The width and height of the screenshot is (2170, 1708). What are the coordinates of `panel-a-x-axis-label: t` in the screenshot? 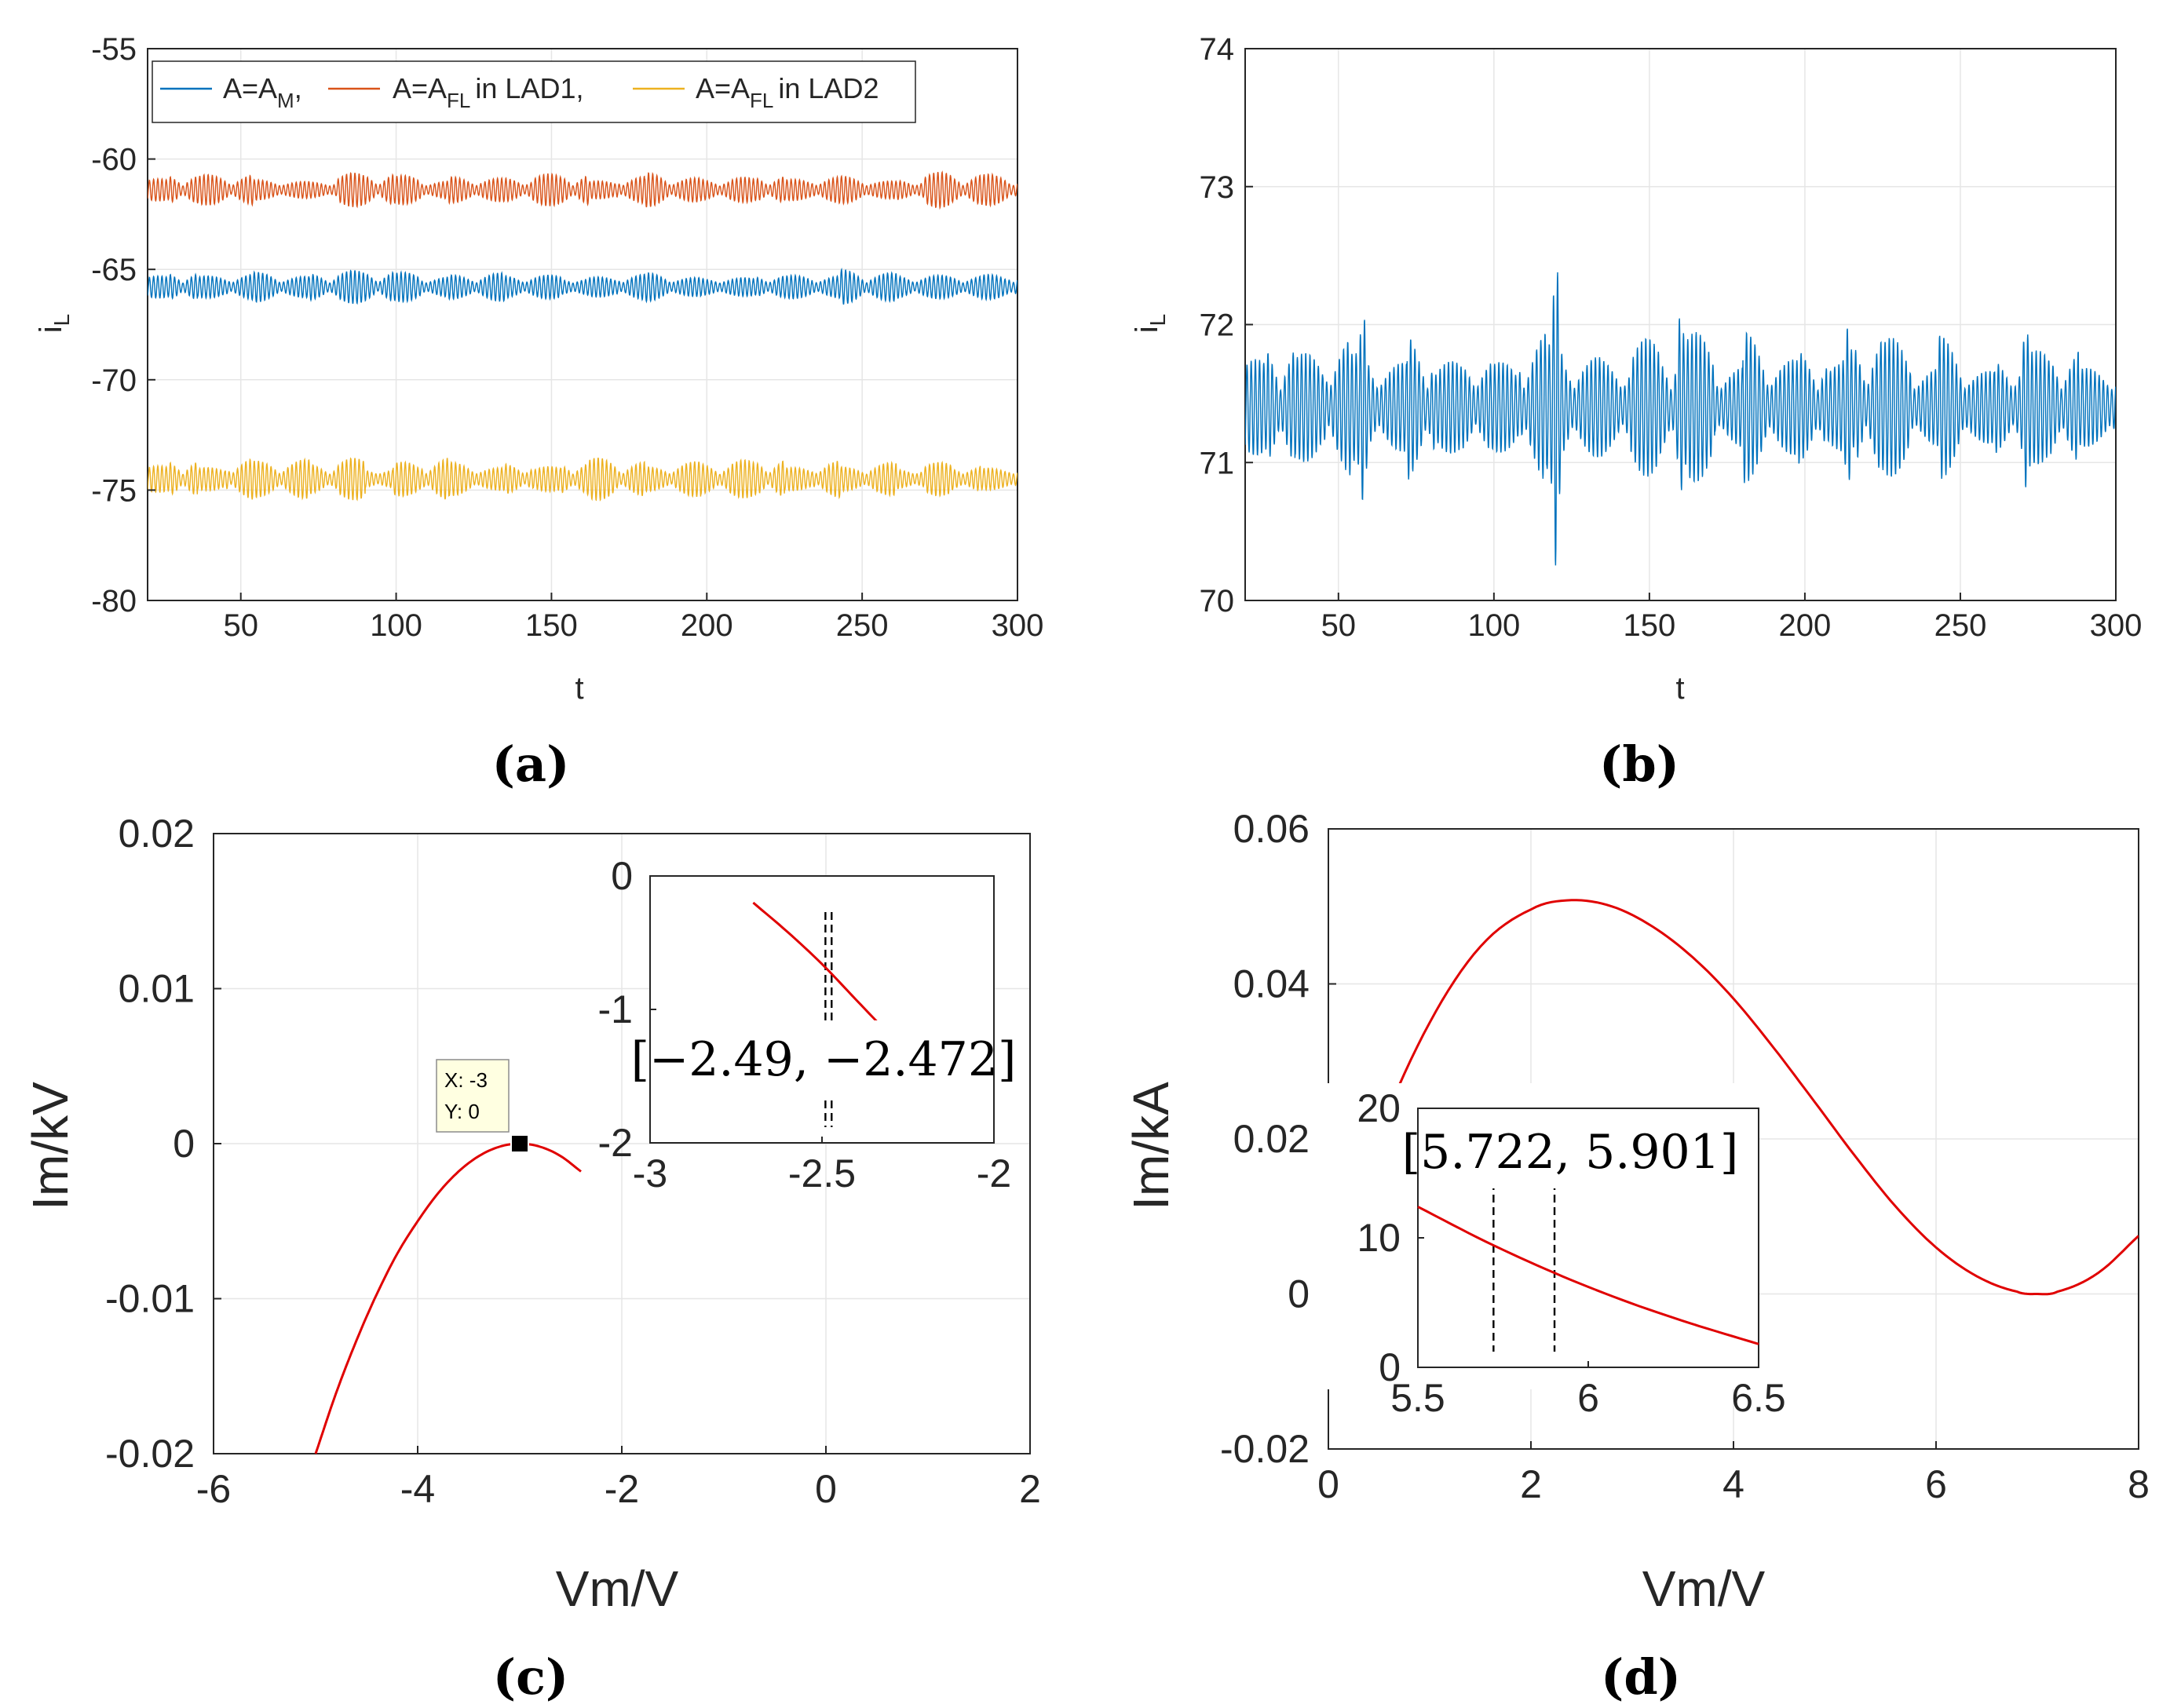 It's located at (579, 688).